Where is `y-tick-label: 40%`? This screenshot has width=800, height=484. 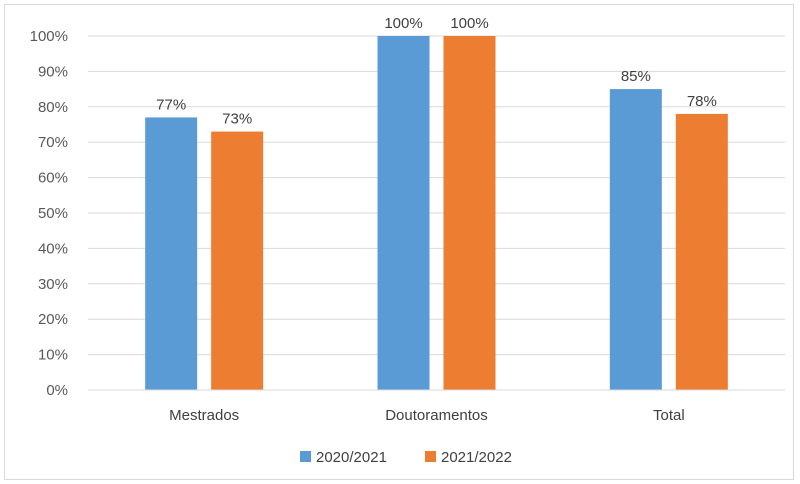 y-tick-label: 40% is located at coordinates (53, 248).